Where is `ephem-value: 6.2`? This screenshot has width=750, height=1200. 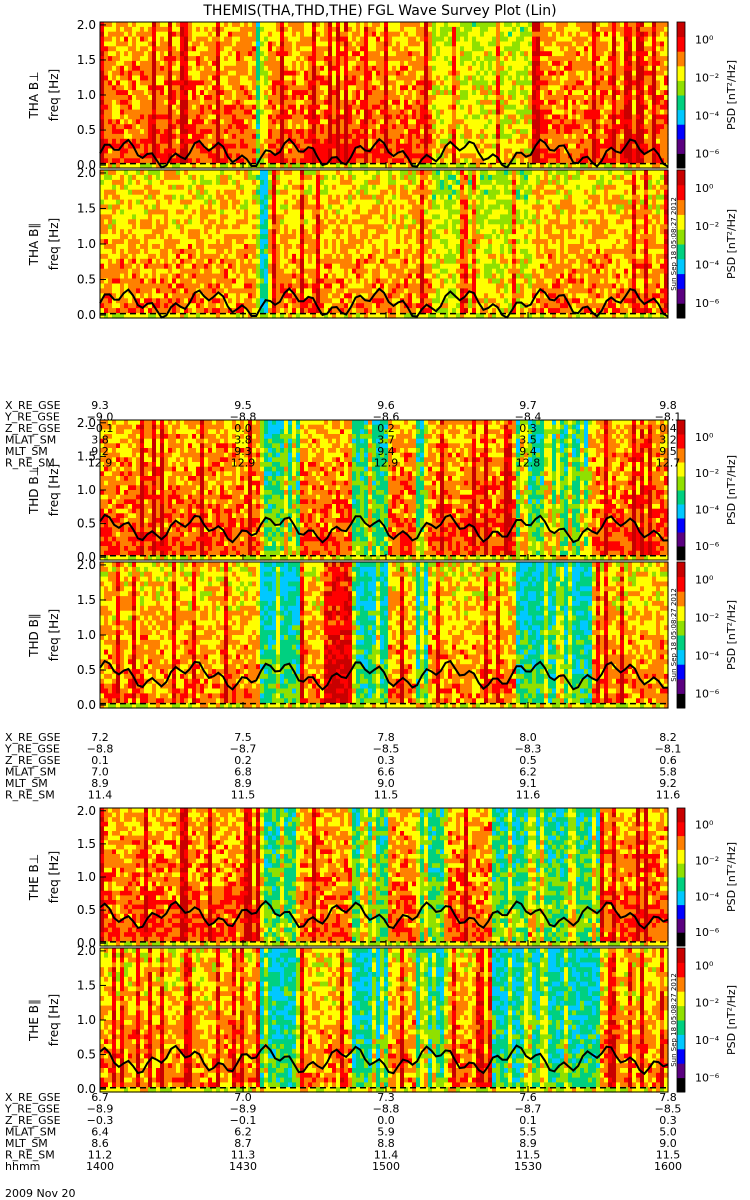
ephem-value: 6.2 is located at coordinates (243, 1132).